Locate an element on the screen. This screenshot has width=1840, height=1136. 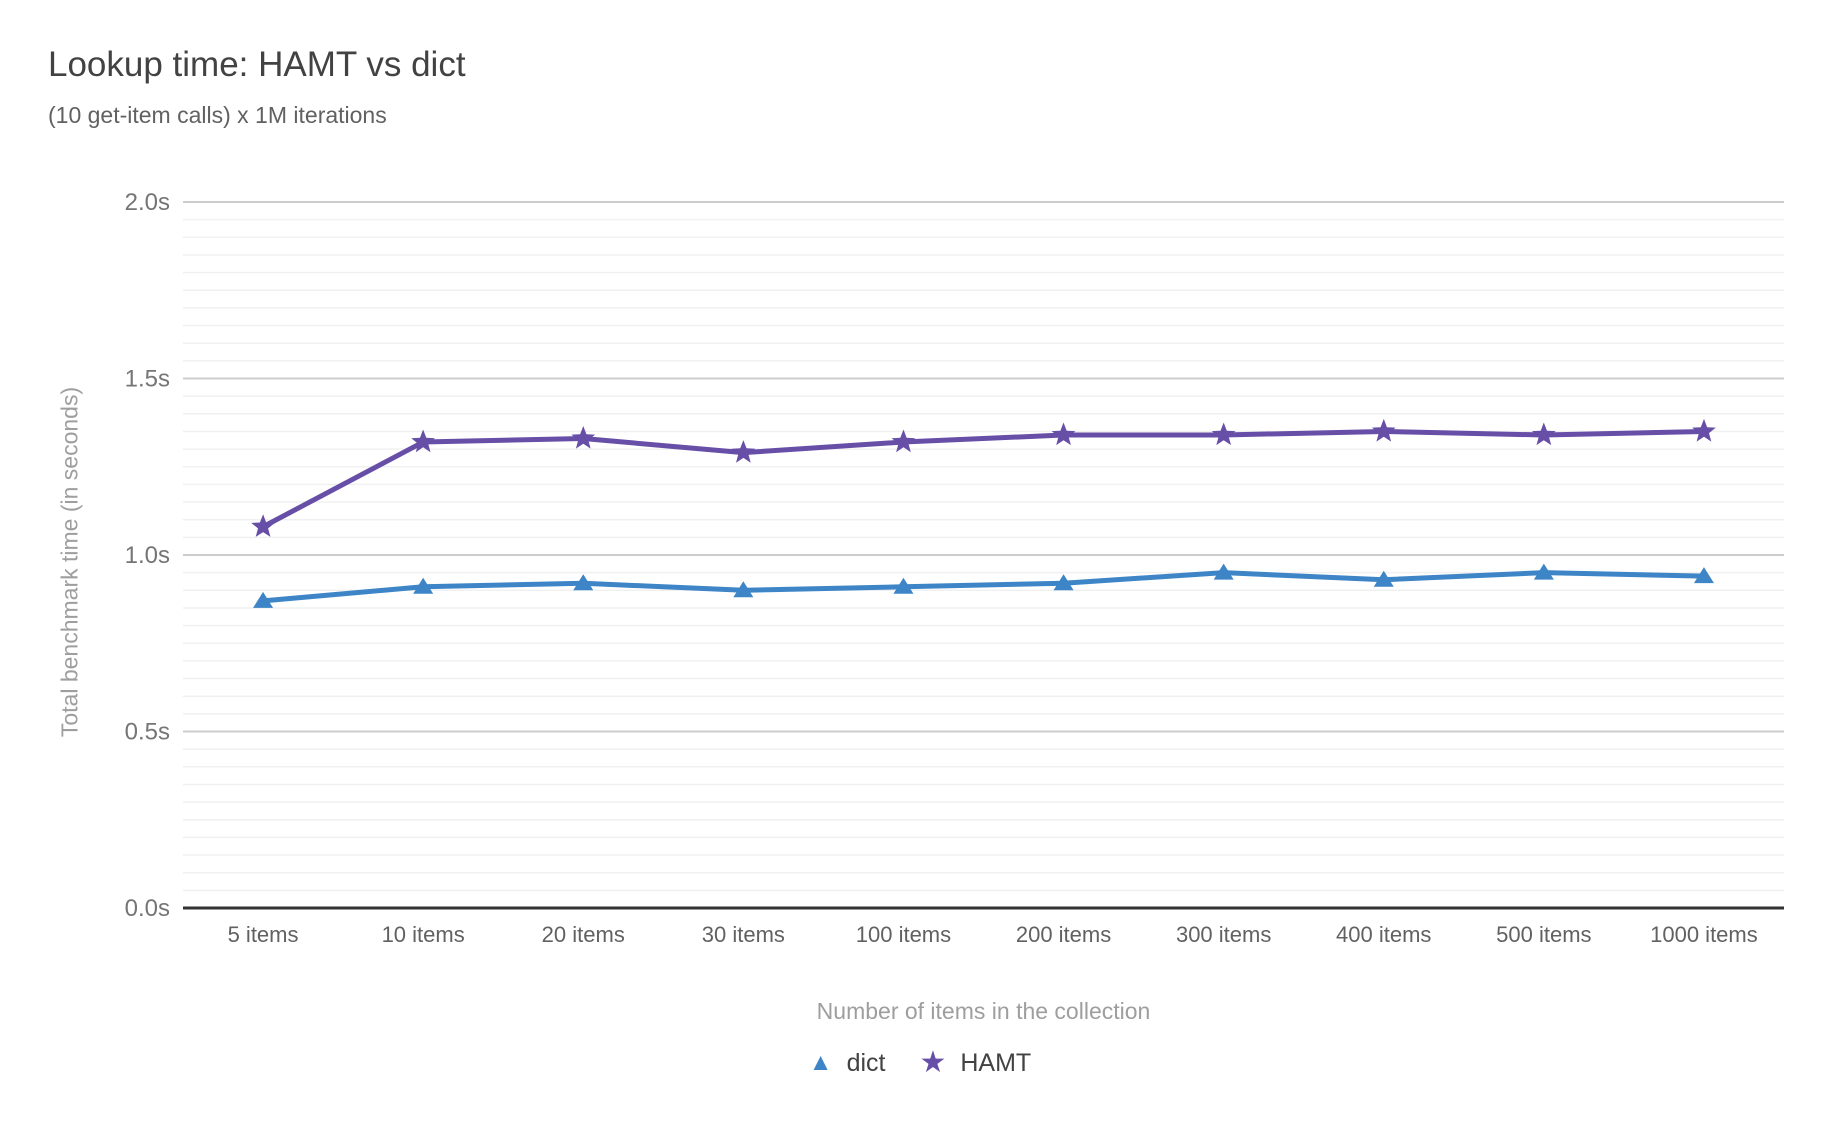
legend-item-dict: ▲ dict is located at coordinates (847, 1063).